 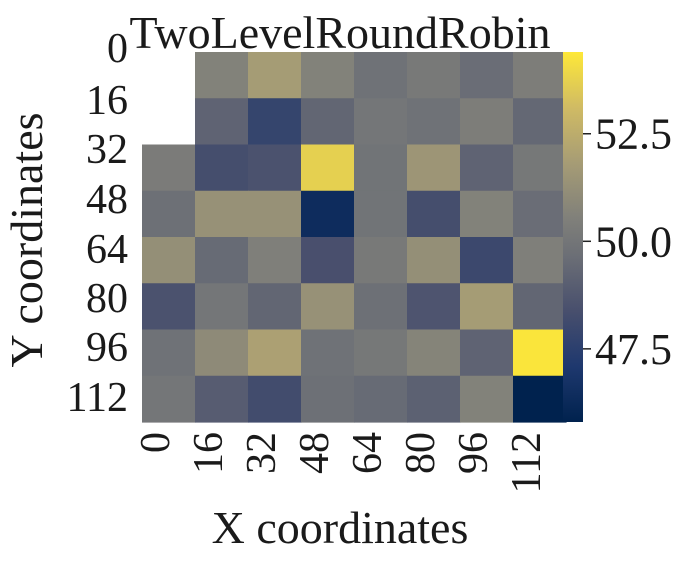 What do you see at coordinates (487, 168) in the screenshot?
I see `heatmap-cell-r2-c6` at bounding box center [487, 168].